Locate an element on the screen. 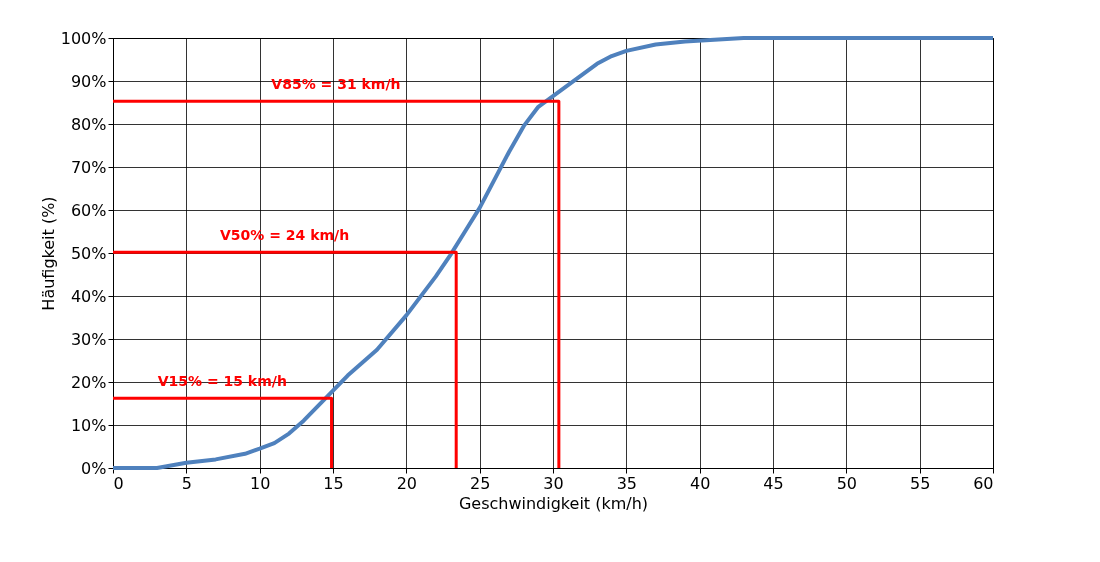 The width and height of the screenshot is (1100, 562). x-tick-label: 35 is located at coordinates (627, 483).